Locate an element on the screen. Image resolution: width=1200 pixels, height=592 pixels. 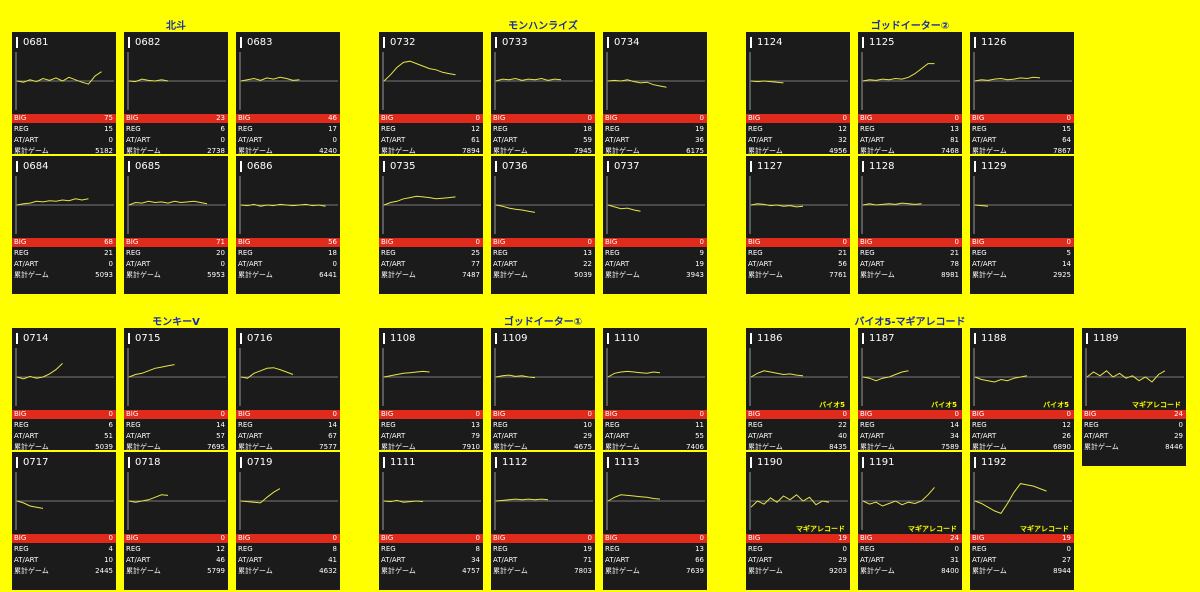
art-row: AT/ART 40 is located at coordinates (798, 436).